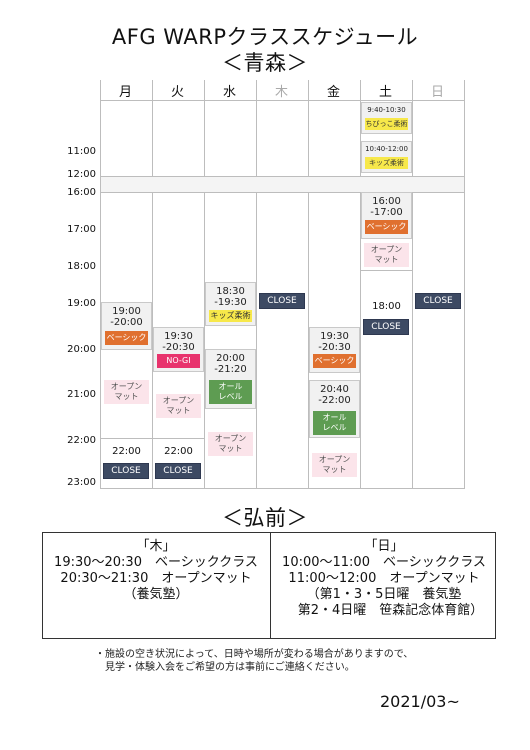 The height and width of the screenshot is (750, 530). What do you see at coordinates (125, 92) in the screenshot?
I see `day-mon: 月` at bounding box center [125, 92].